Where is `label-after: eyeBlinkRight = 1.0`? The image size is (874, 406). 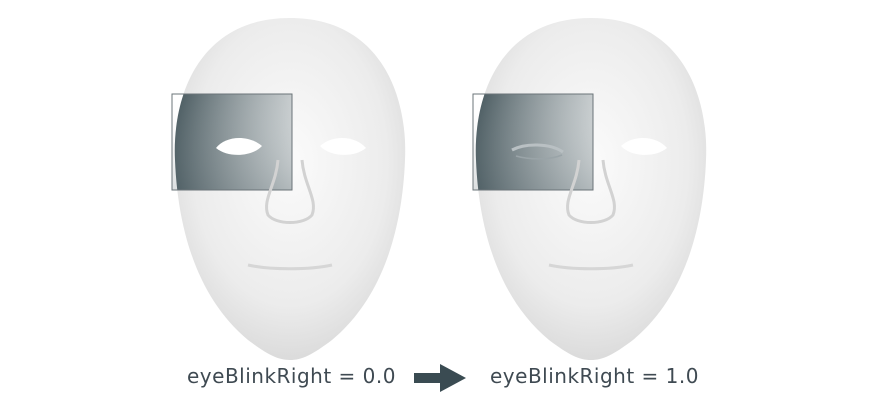 label-after: eyeBlinkRight = 1.0 is located at coordinates (594, 376).